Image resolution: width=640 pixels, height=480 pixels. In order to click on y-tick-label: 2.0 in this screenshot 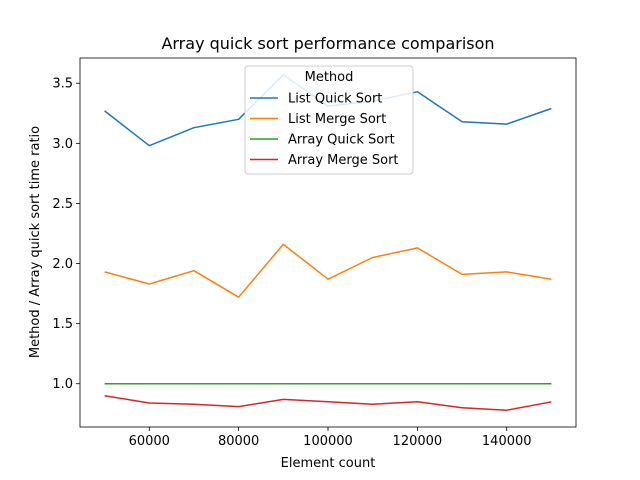, I will do `click(62, 264)`.